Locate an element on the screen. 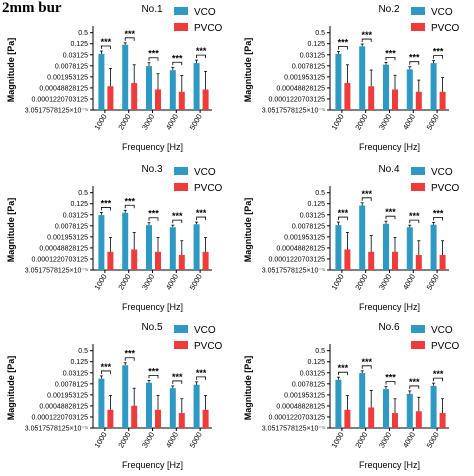 The image size is (474, 476). legend-swatch-pvco is located at coordinates (418, 187).